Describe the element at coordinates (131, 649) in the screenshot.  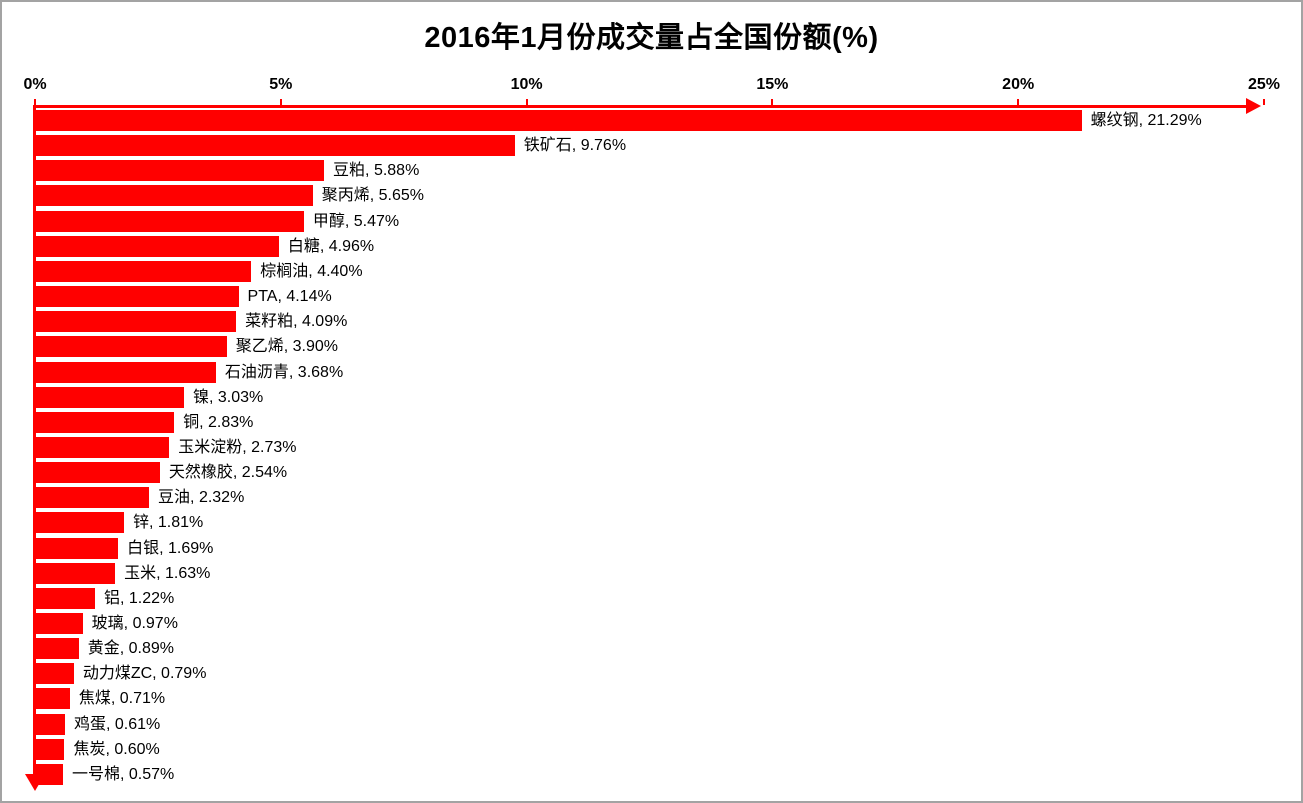
I see `bar-label: 黄金, 0.89%` at that location.